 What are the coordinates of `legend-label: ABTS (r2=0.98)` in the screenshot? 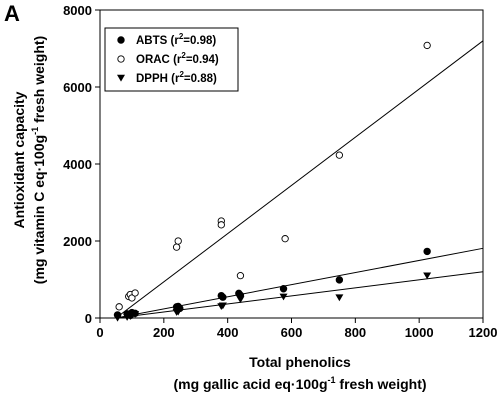 It's located at (176, 39).